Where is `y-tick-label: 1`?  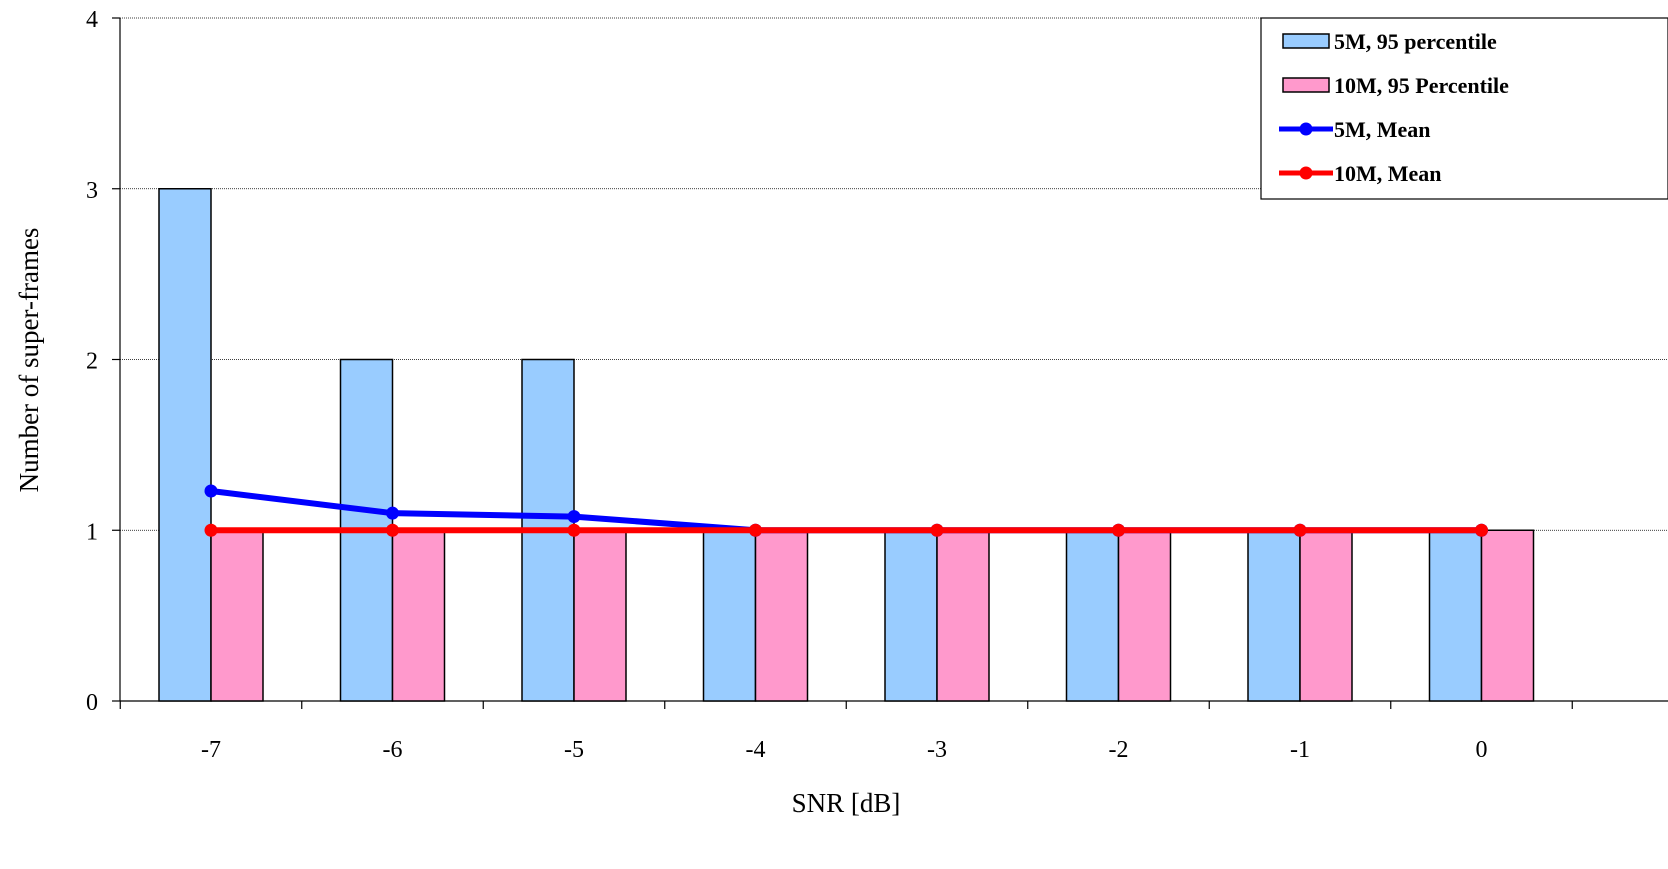 y-tick-label: 1 is located at coordinates (92, 532).